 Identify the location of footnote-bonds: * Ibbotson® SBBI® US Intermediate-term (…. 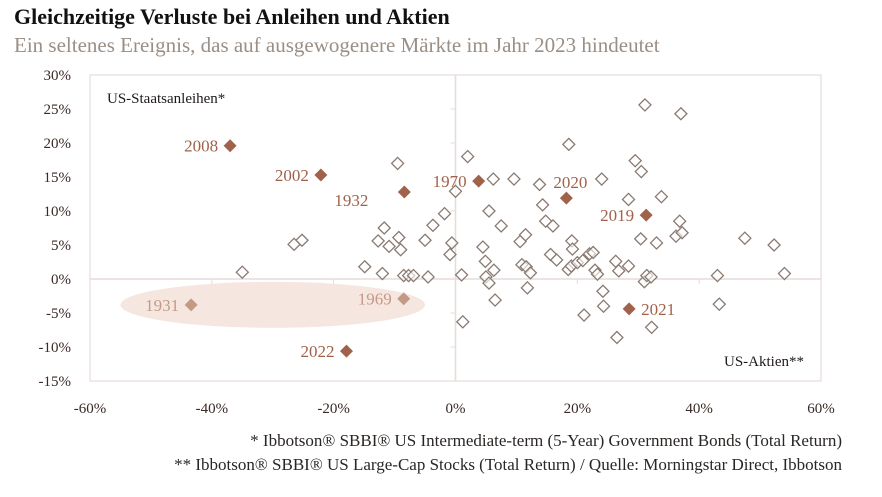
(546, 440).